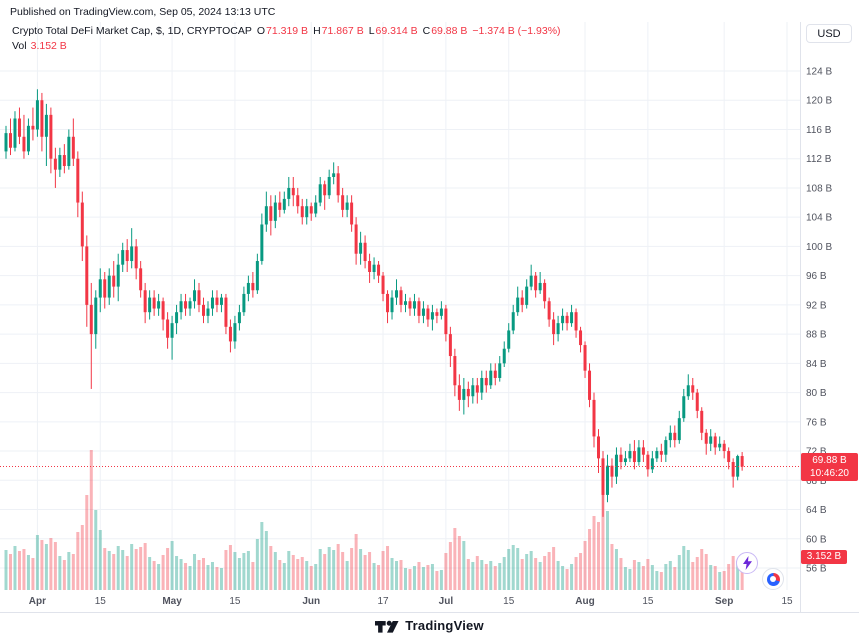 The image size is (859, 638). Describe the element at coordinates (747, 563) in the screenshot. I see `instant-chart-button` at that location.